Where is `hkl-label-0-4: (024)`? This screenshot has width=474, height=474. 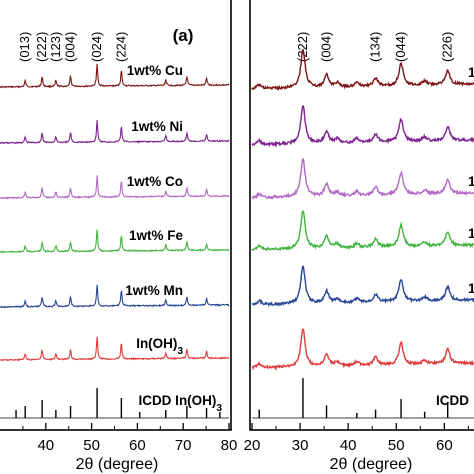
hkl-label-0-4: (024) is located at coordinates (96, 47).